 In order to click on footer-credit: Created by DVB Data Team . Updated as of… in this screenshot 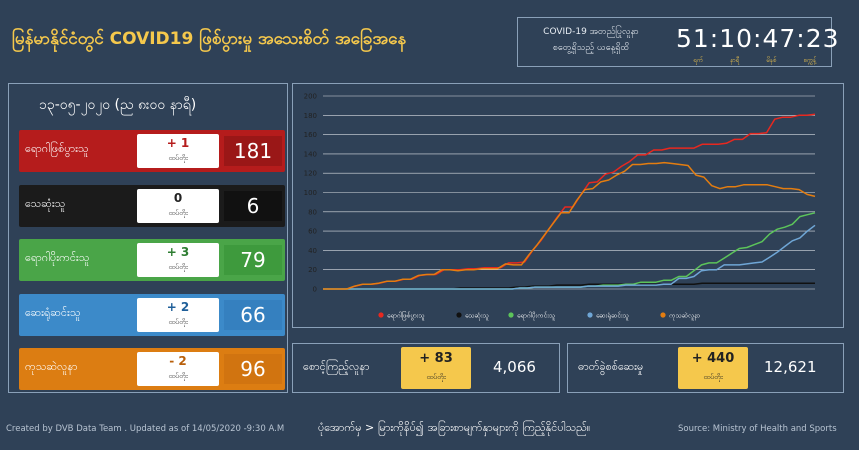, I will do `click(145, 429)`.